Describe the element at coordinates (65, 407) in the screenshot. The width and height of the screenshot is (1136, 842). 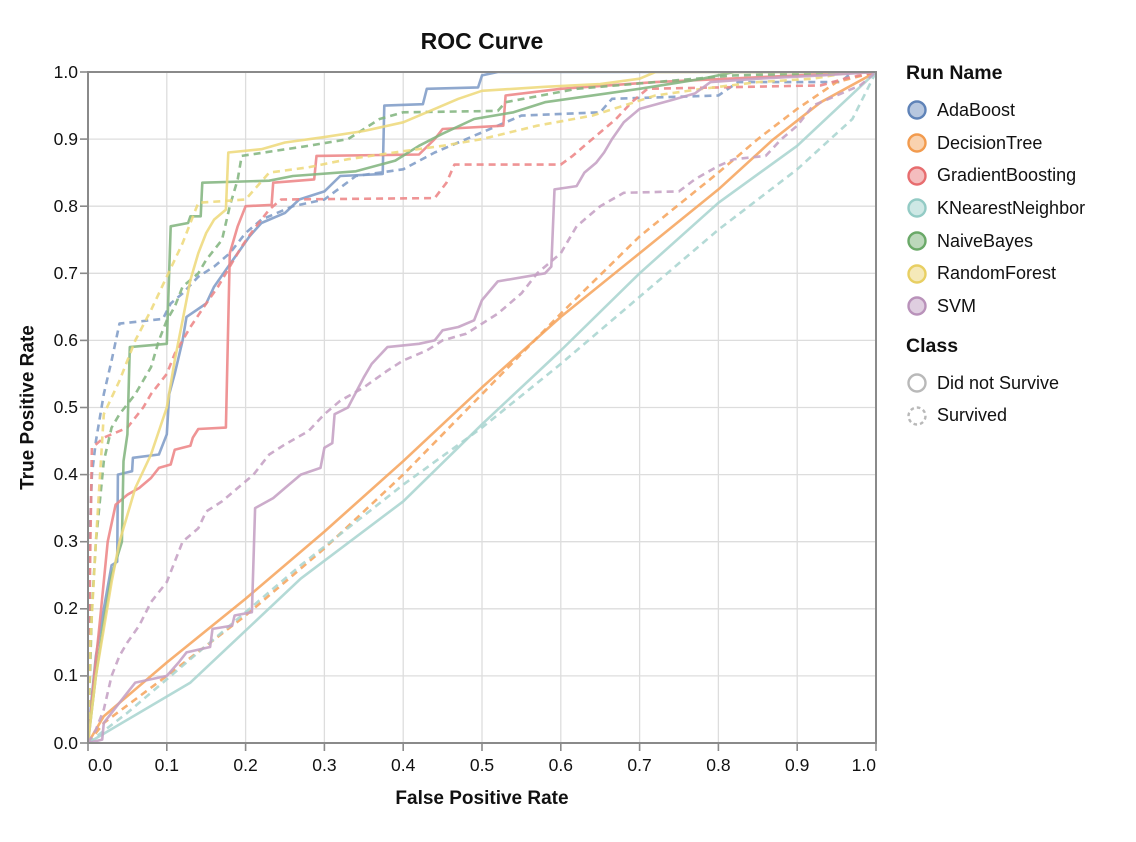
I see `y-tick-label: 0.5` at that location.